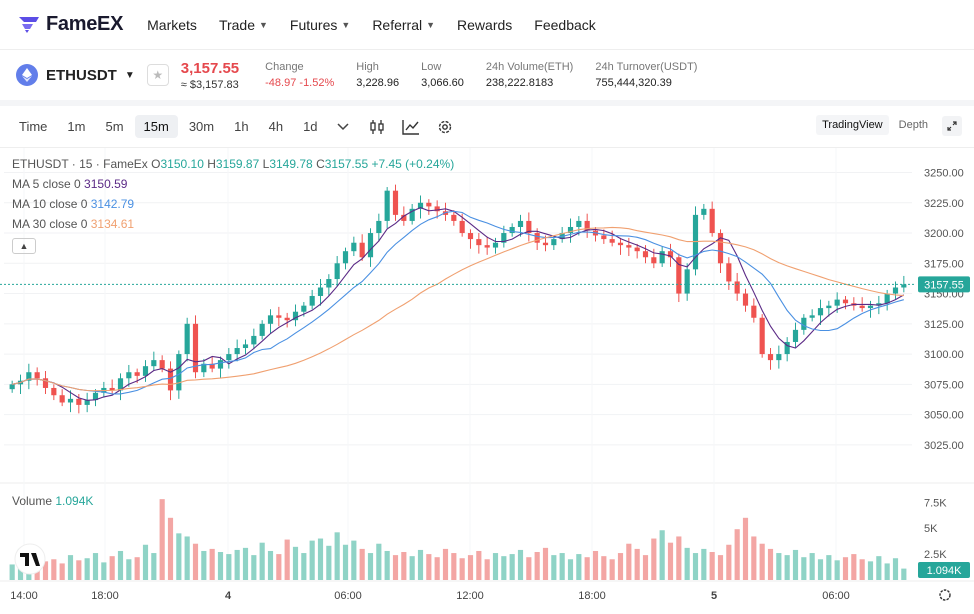  I want to click on tf-time: Time, so click(33, 126).